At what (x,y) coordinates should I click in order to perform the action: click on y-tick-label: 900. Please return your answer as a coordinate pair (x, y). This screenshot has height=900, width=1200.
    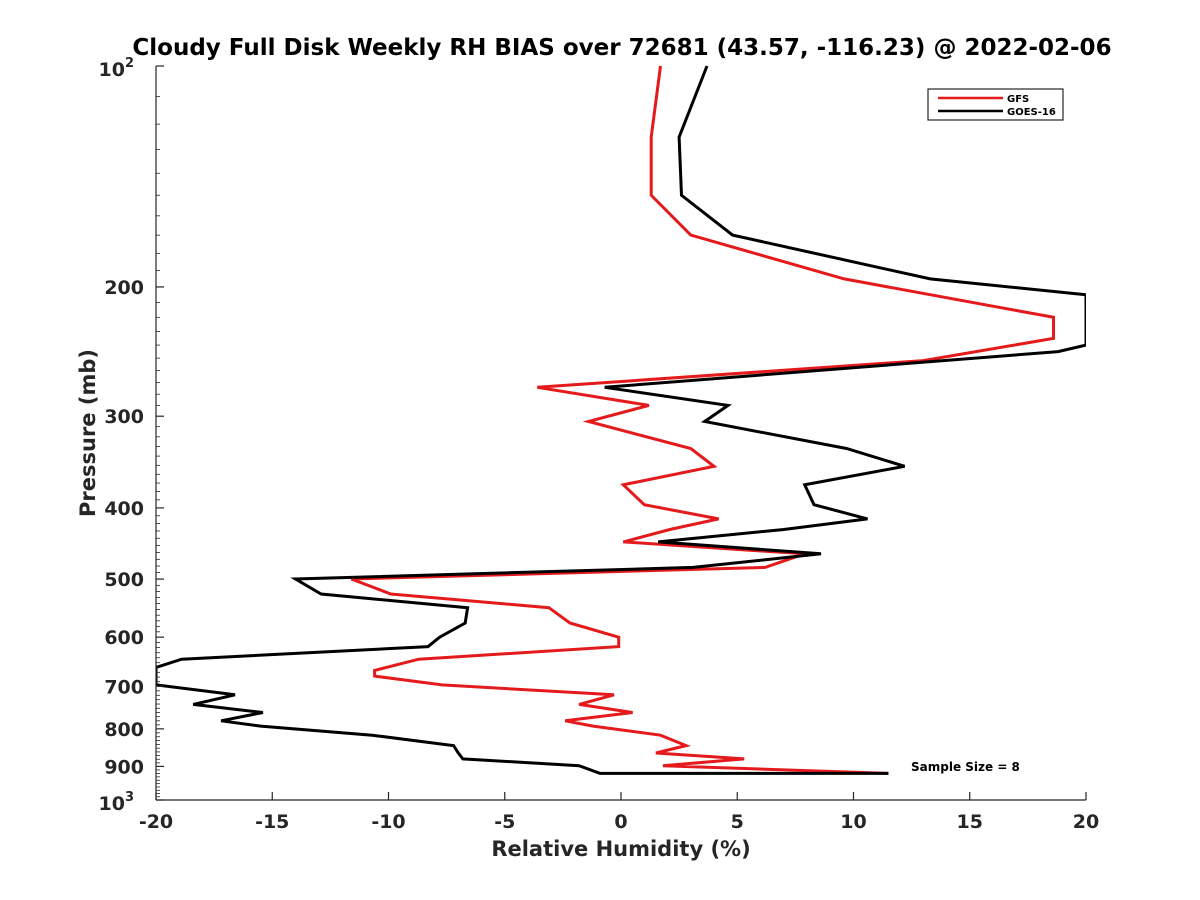
    Looking at the image, I should click on (124, 767).